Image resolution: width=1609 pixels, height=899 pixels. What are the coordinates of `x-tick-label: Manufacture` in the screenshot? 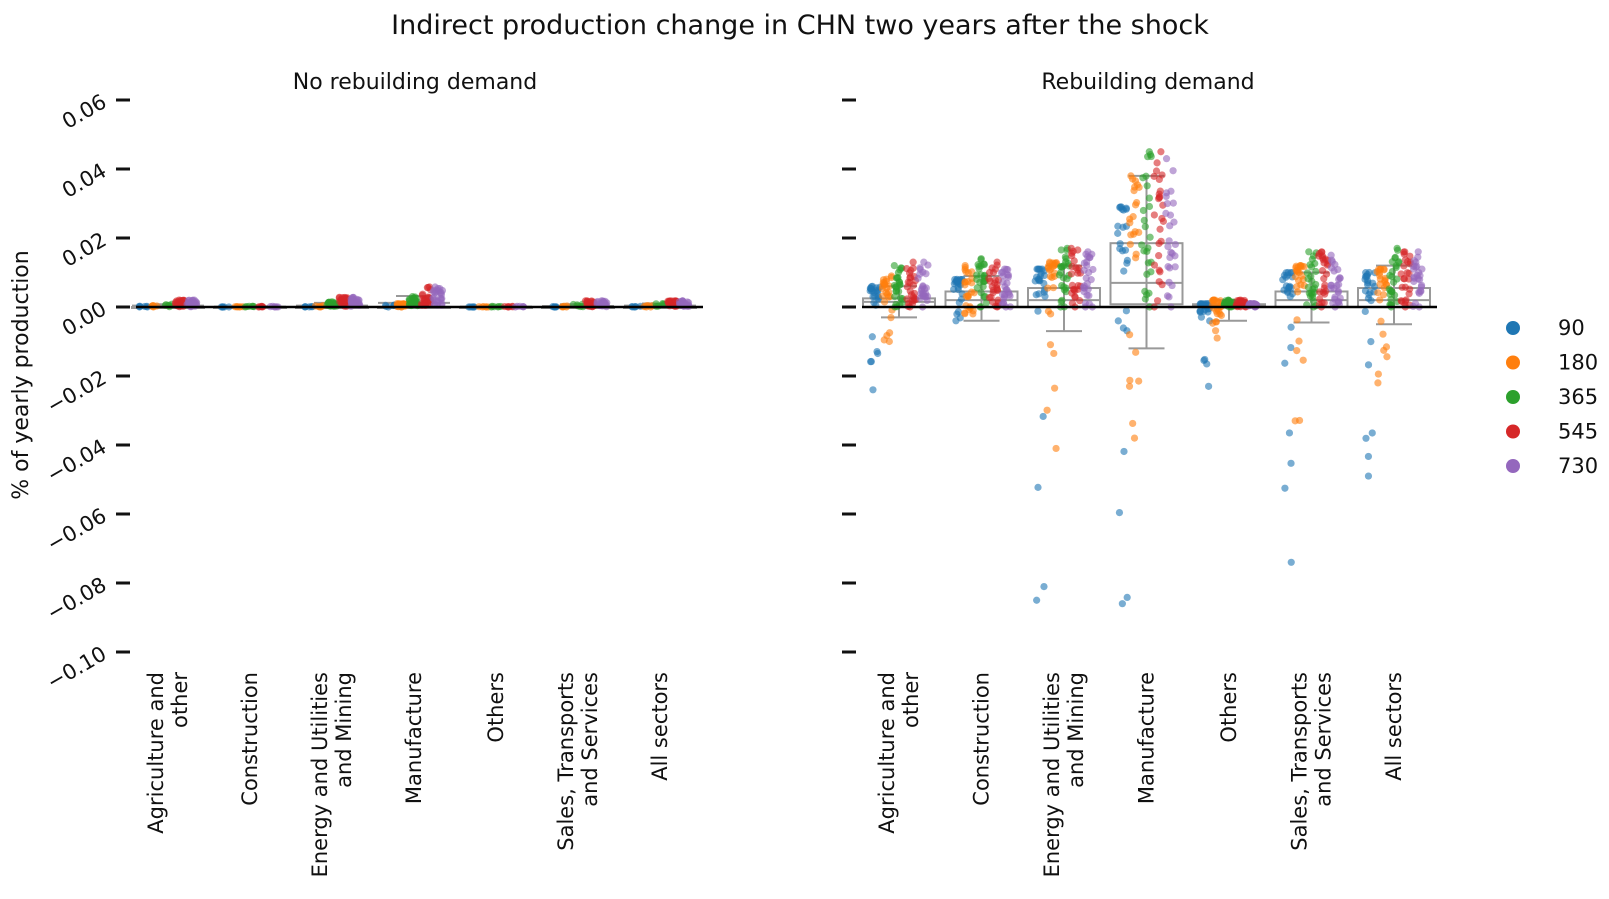 It's located at (1147, 738).